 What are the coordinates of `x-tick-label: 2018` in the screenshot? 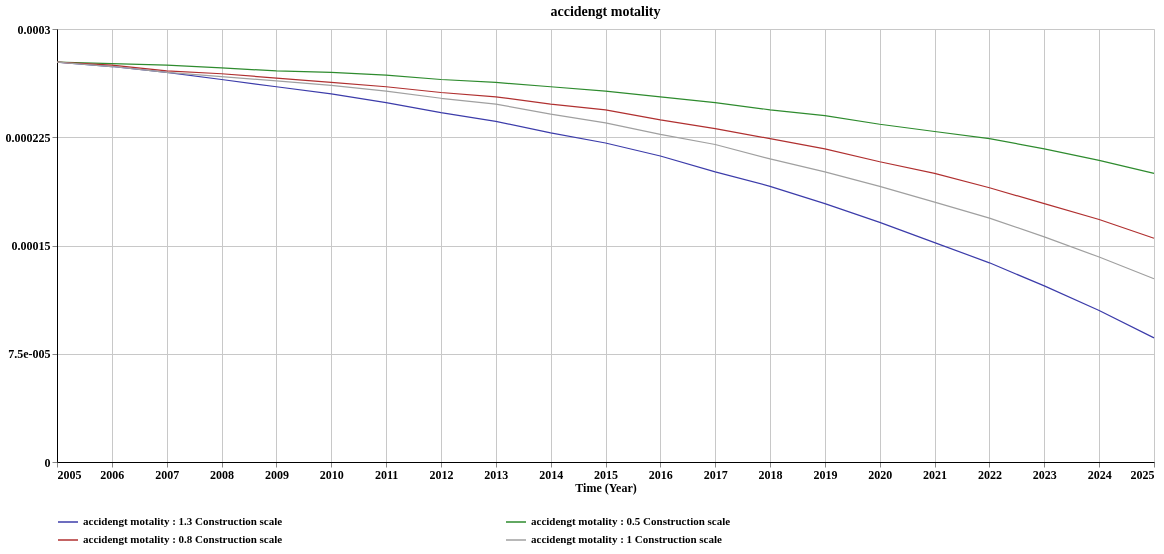 It's located at (770, 474).